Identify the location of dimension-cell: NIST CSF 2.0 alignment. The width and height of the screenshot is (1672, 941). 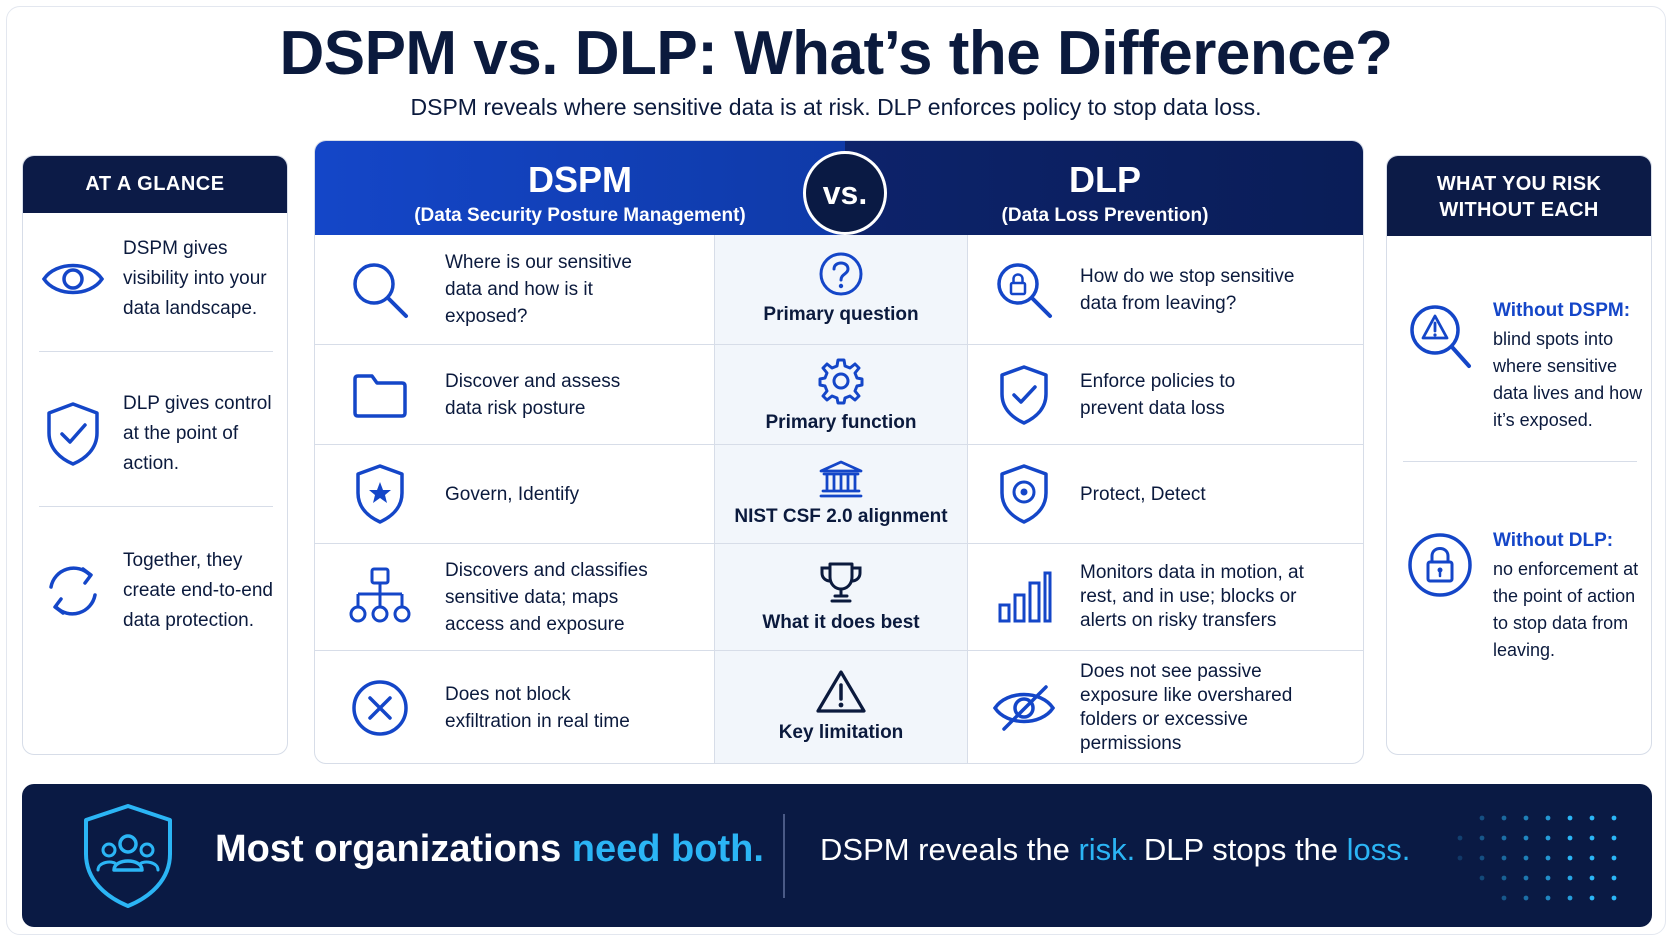
(841, 493).